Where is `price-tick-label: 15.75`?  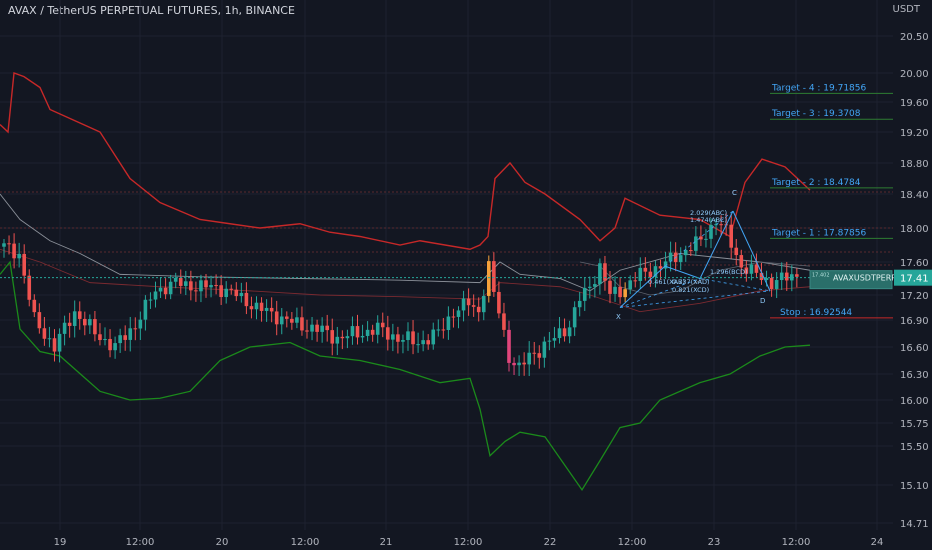 price-tick-label: 15.75 is located at coordinates (914, 424).